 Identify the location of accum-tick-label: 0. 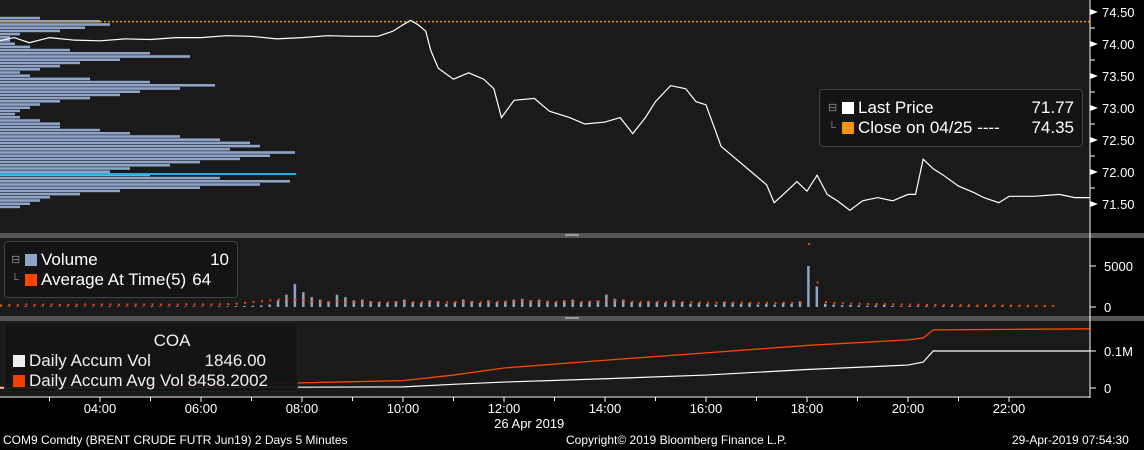
(1107, 388).